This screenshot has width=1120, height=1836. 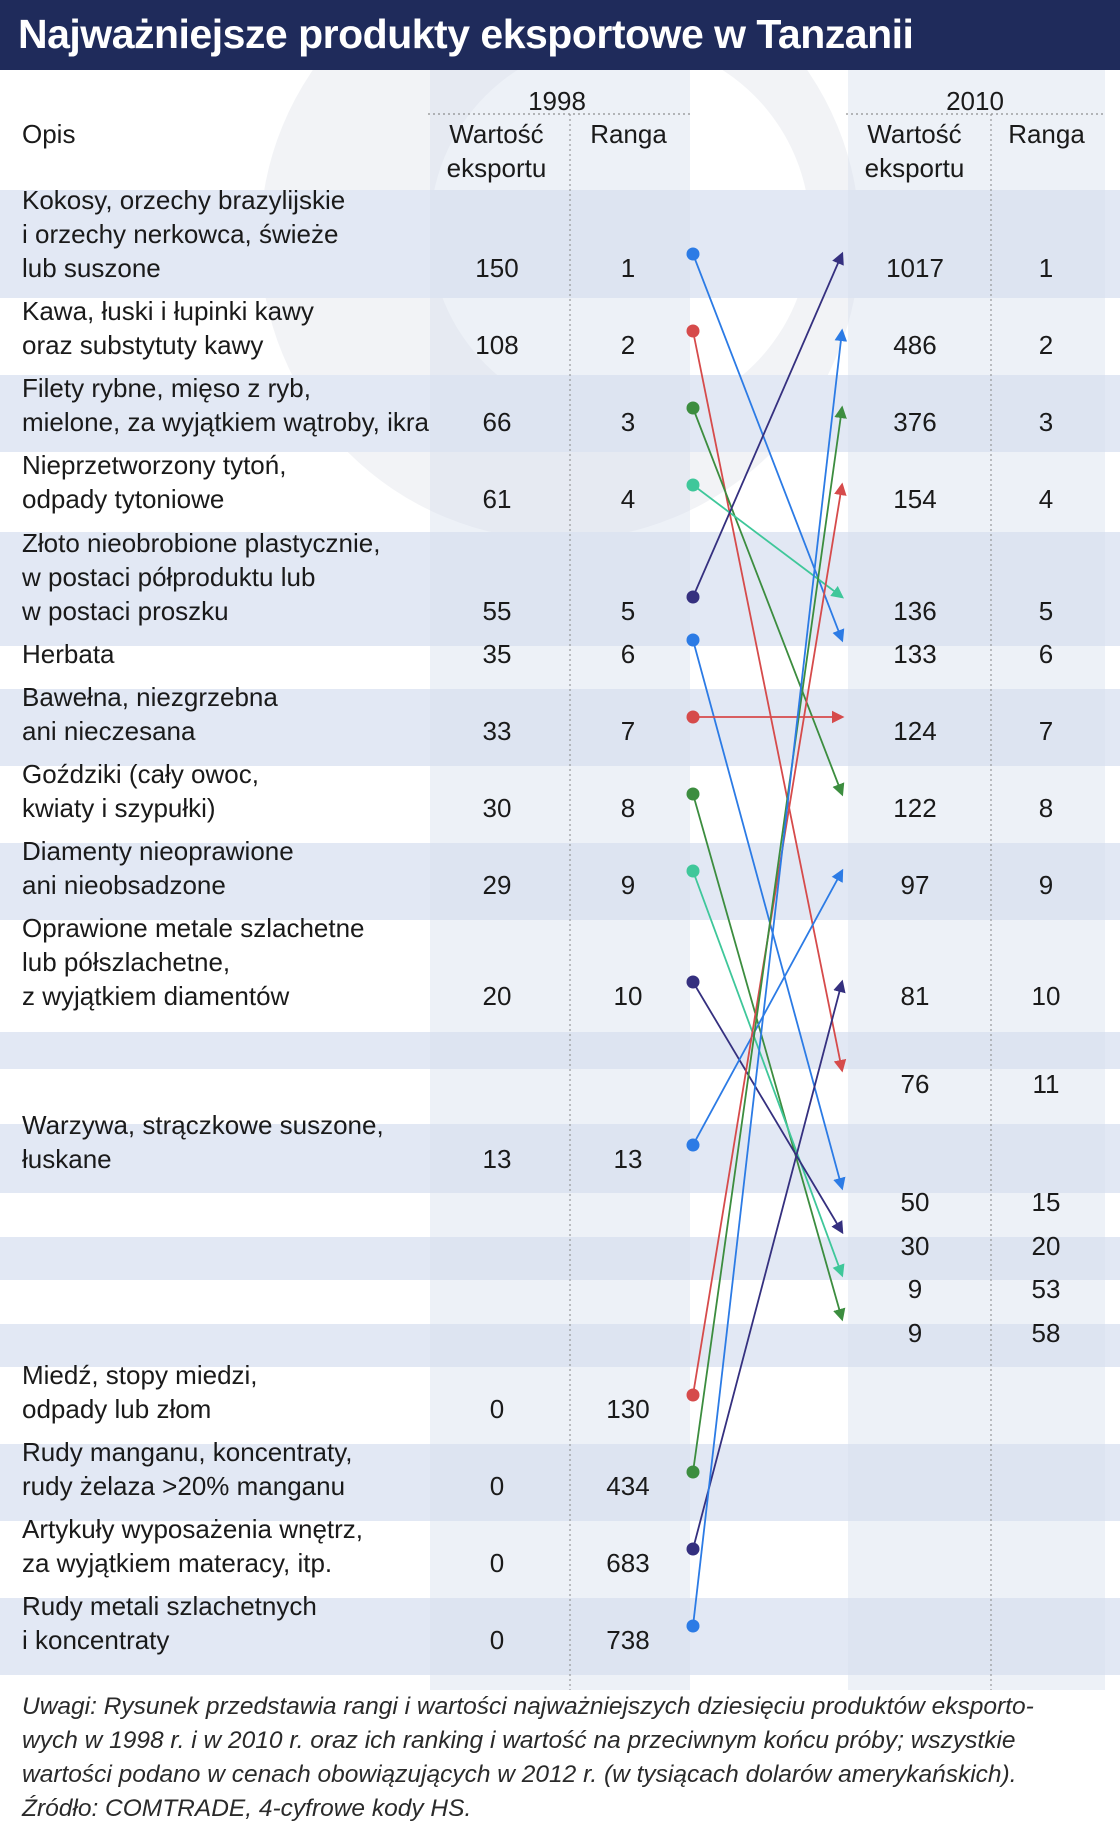 What do you see at coordinates (496, 151) in the screenshot?
I see `header-value-1998: Wartość eksportu` at bounding box center [496, 151].